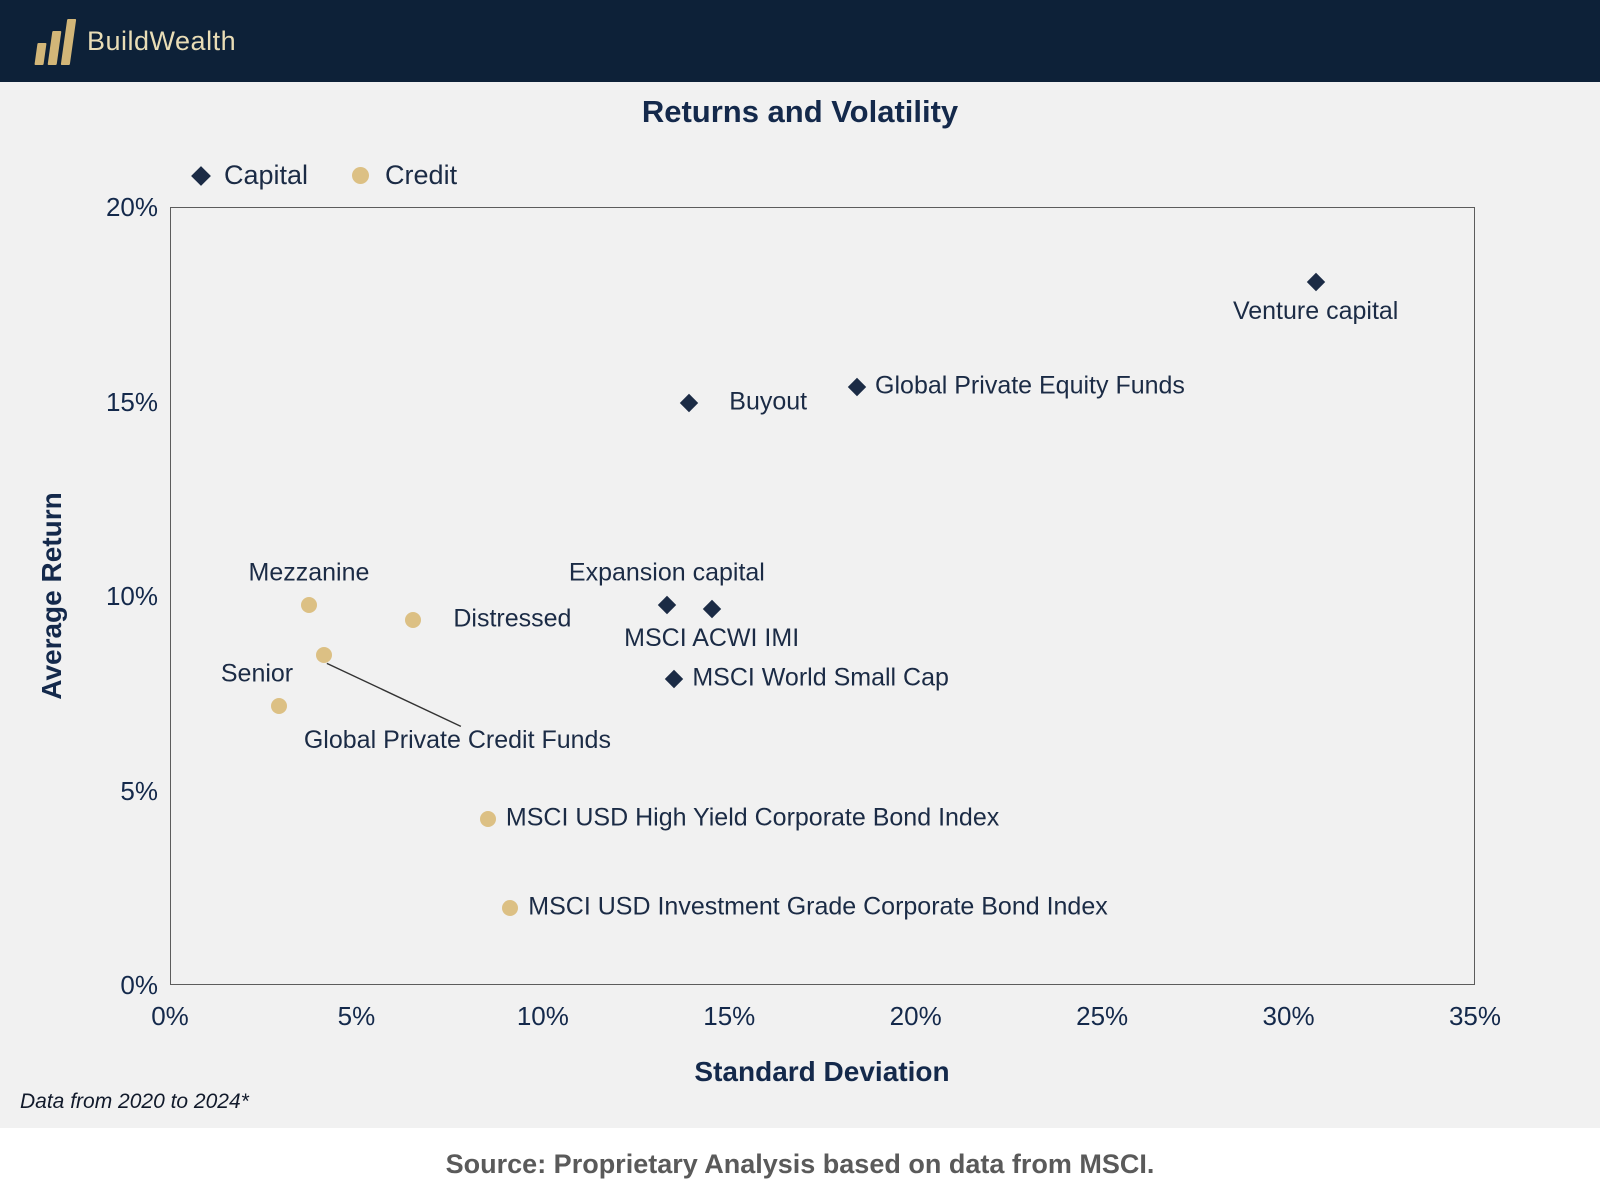  I want to click on legend-label: Capital, so click(266, 175).